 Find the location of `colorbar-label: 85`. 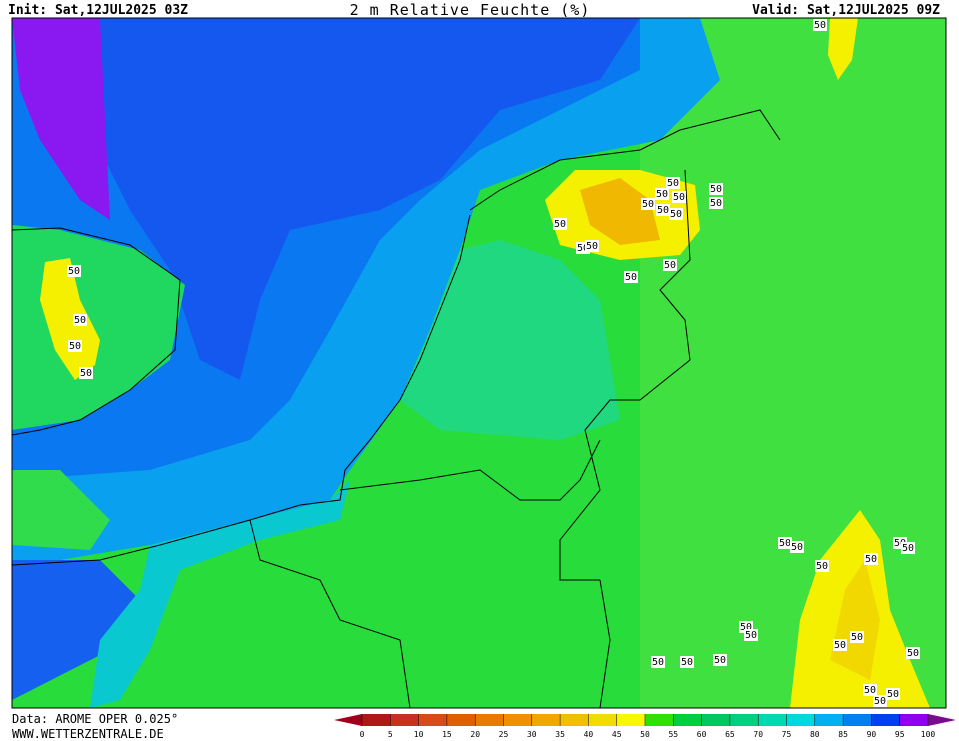

colorbar-label: 85 is located at coordinates (843, 734).